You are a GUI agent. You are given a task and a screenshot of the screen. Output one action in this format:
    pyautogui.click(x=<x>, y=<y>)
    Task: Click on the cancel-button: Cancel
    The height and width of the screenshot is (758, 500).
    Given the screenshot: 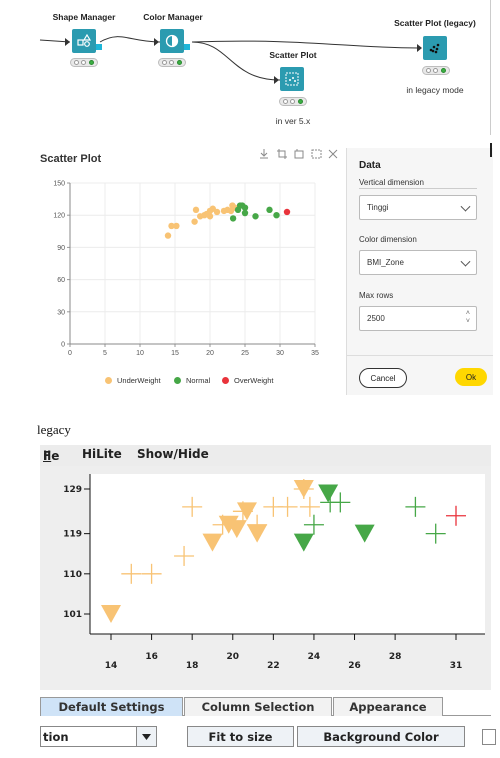 What is the action you would take?
    pyautogui.click(x=383, y=378)
    